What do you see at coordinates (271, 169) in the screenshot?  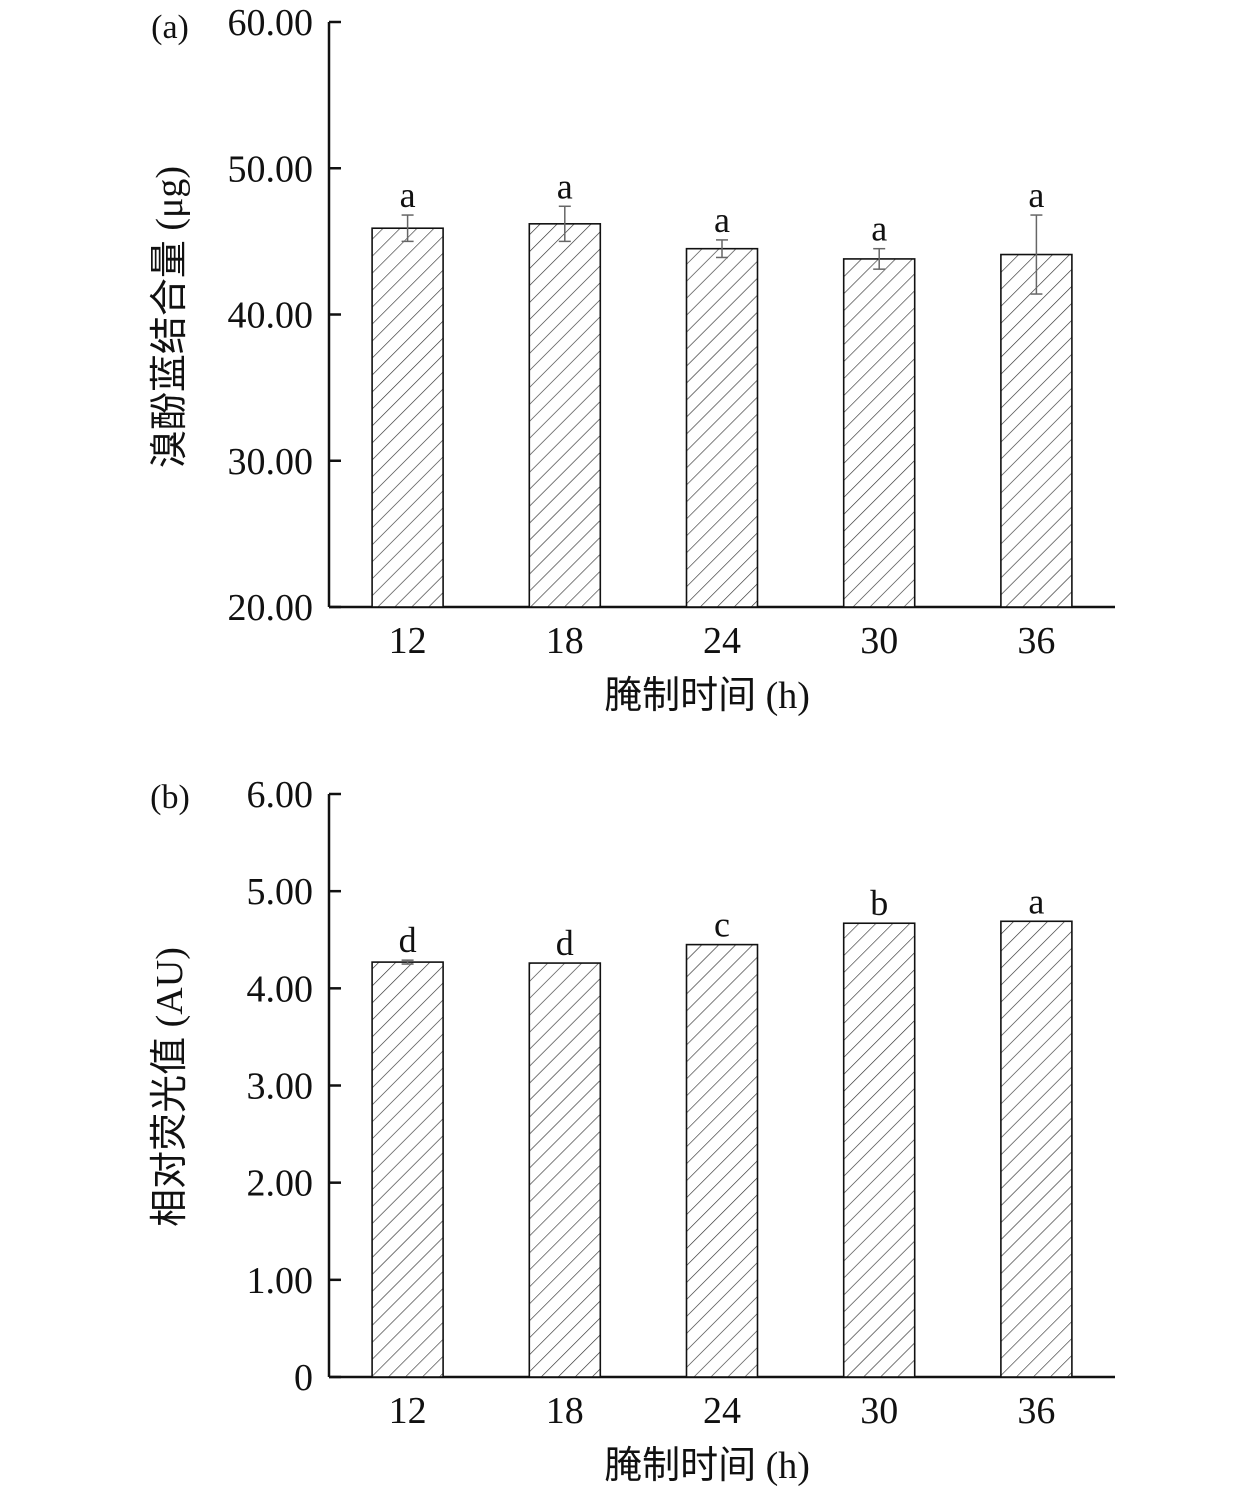 I see `panel-a-y-tick-label: 50.00` at bounding box center [271, 169].